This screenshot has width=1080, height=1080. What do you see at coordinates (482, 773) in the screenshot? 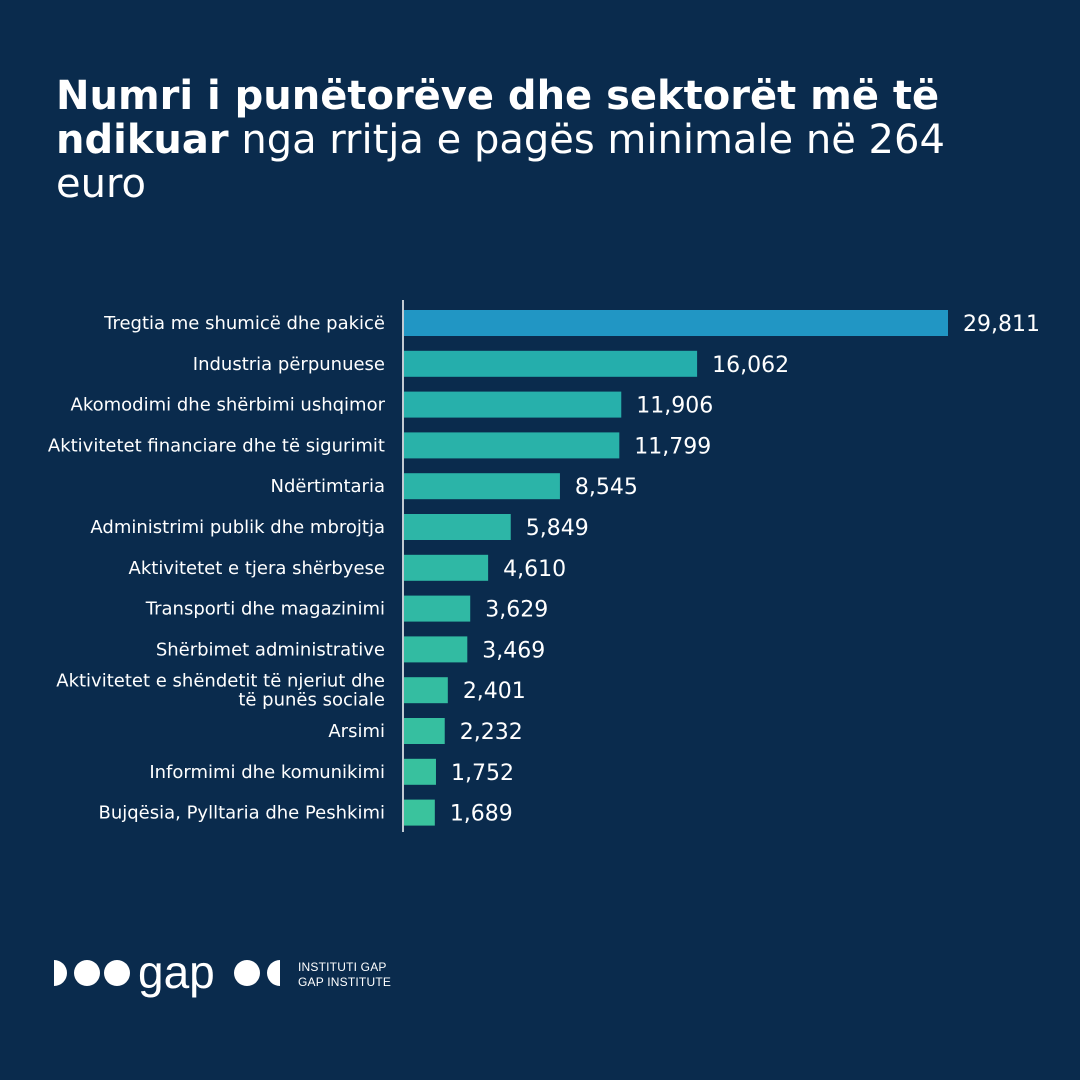
I see `bar-value-label: 1,752` at bounding box center [482, 773].